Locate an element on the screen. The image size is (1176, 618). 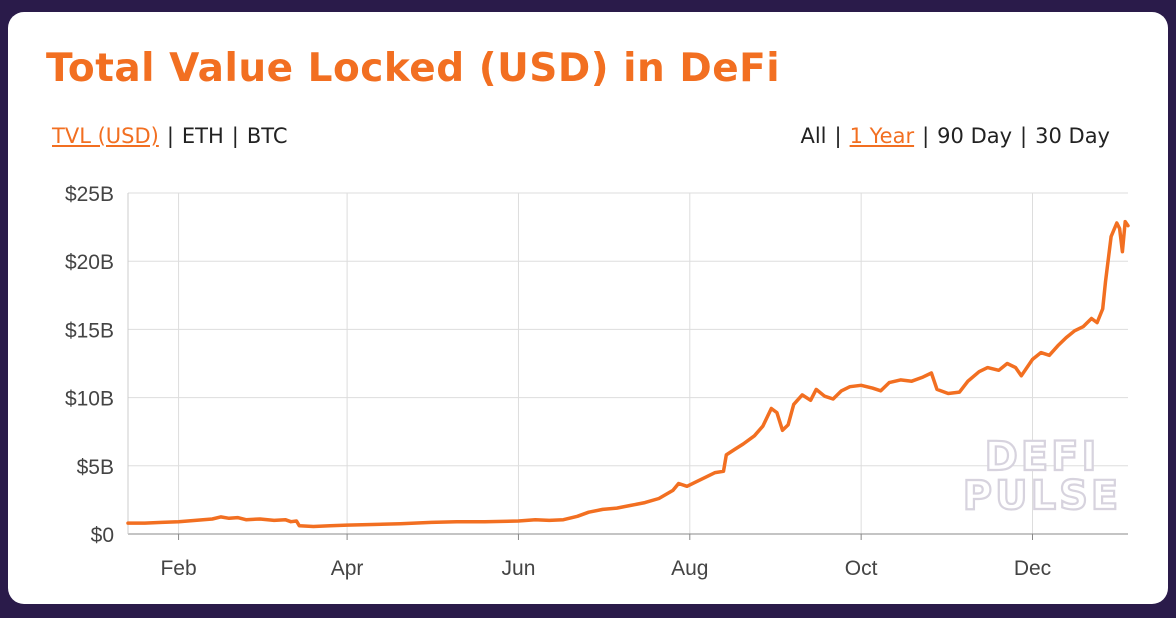
x-tick-label: Oct is located at coordinates (861, 568).